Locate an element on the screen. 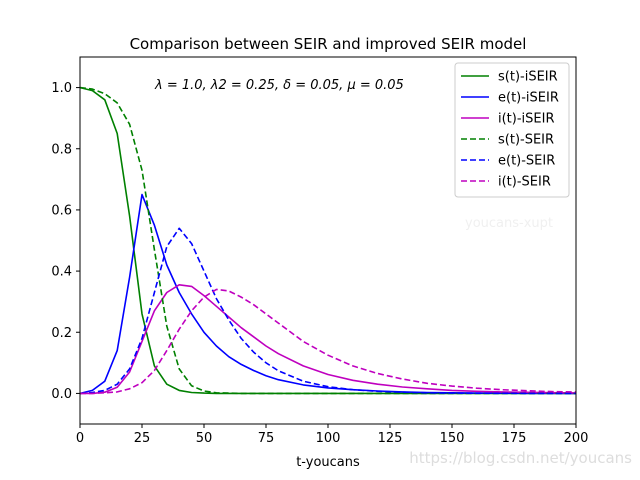 Image resolution: width=640 pixels, height=480 pixels. inner-watermark: youcans-xupt is located at coordinates (509, 223).